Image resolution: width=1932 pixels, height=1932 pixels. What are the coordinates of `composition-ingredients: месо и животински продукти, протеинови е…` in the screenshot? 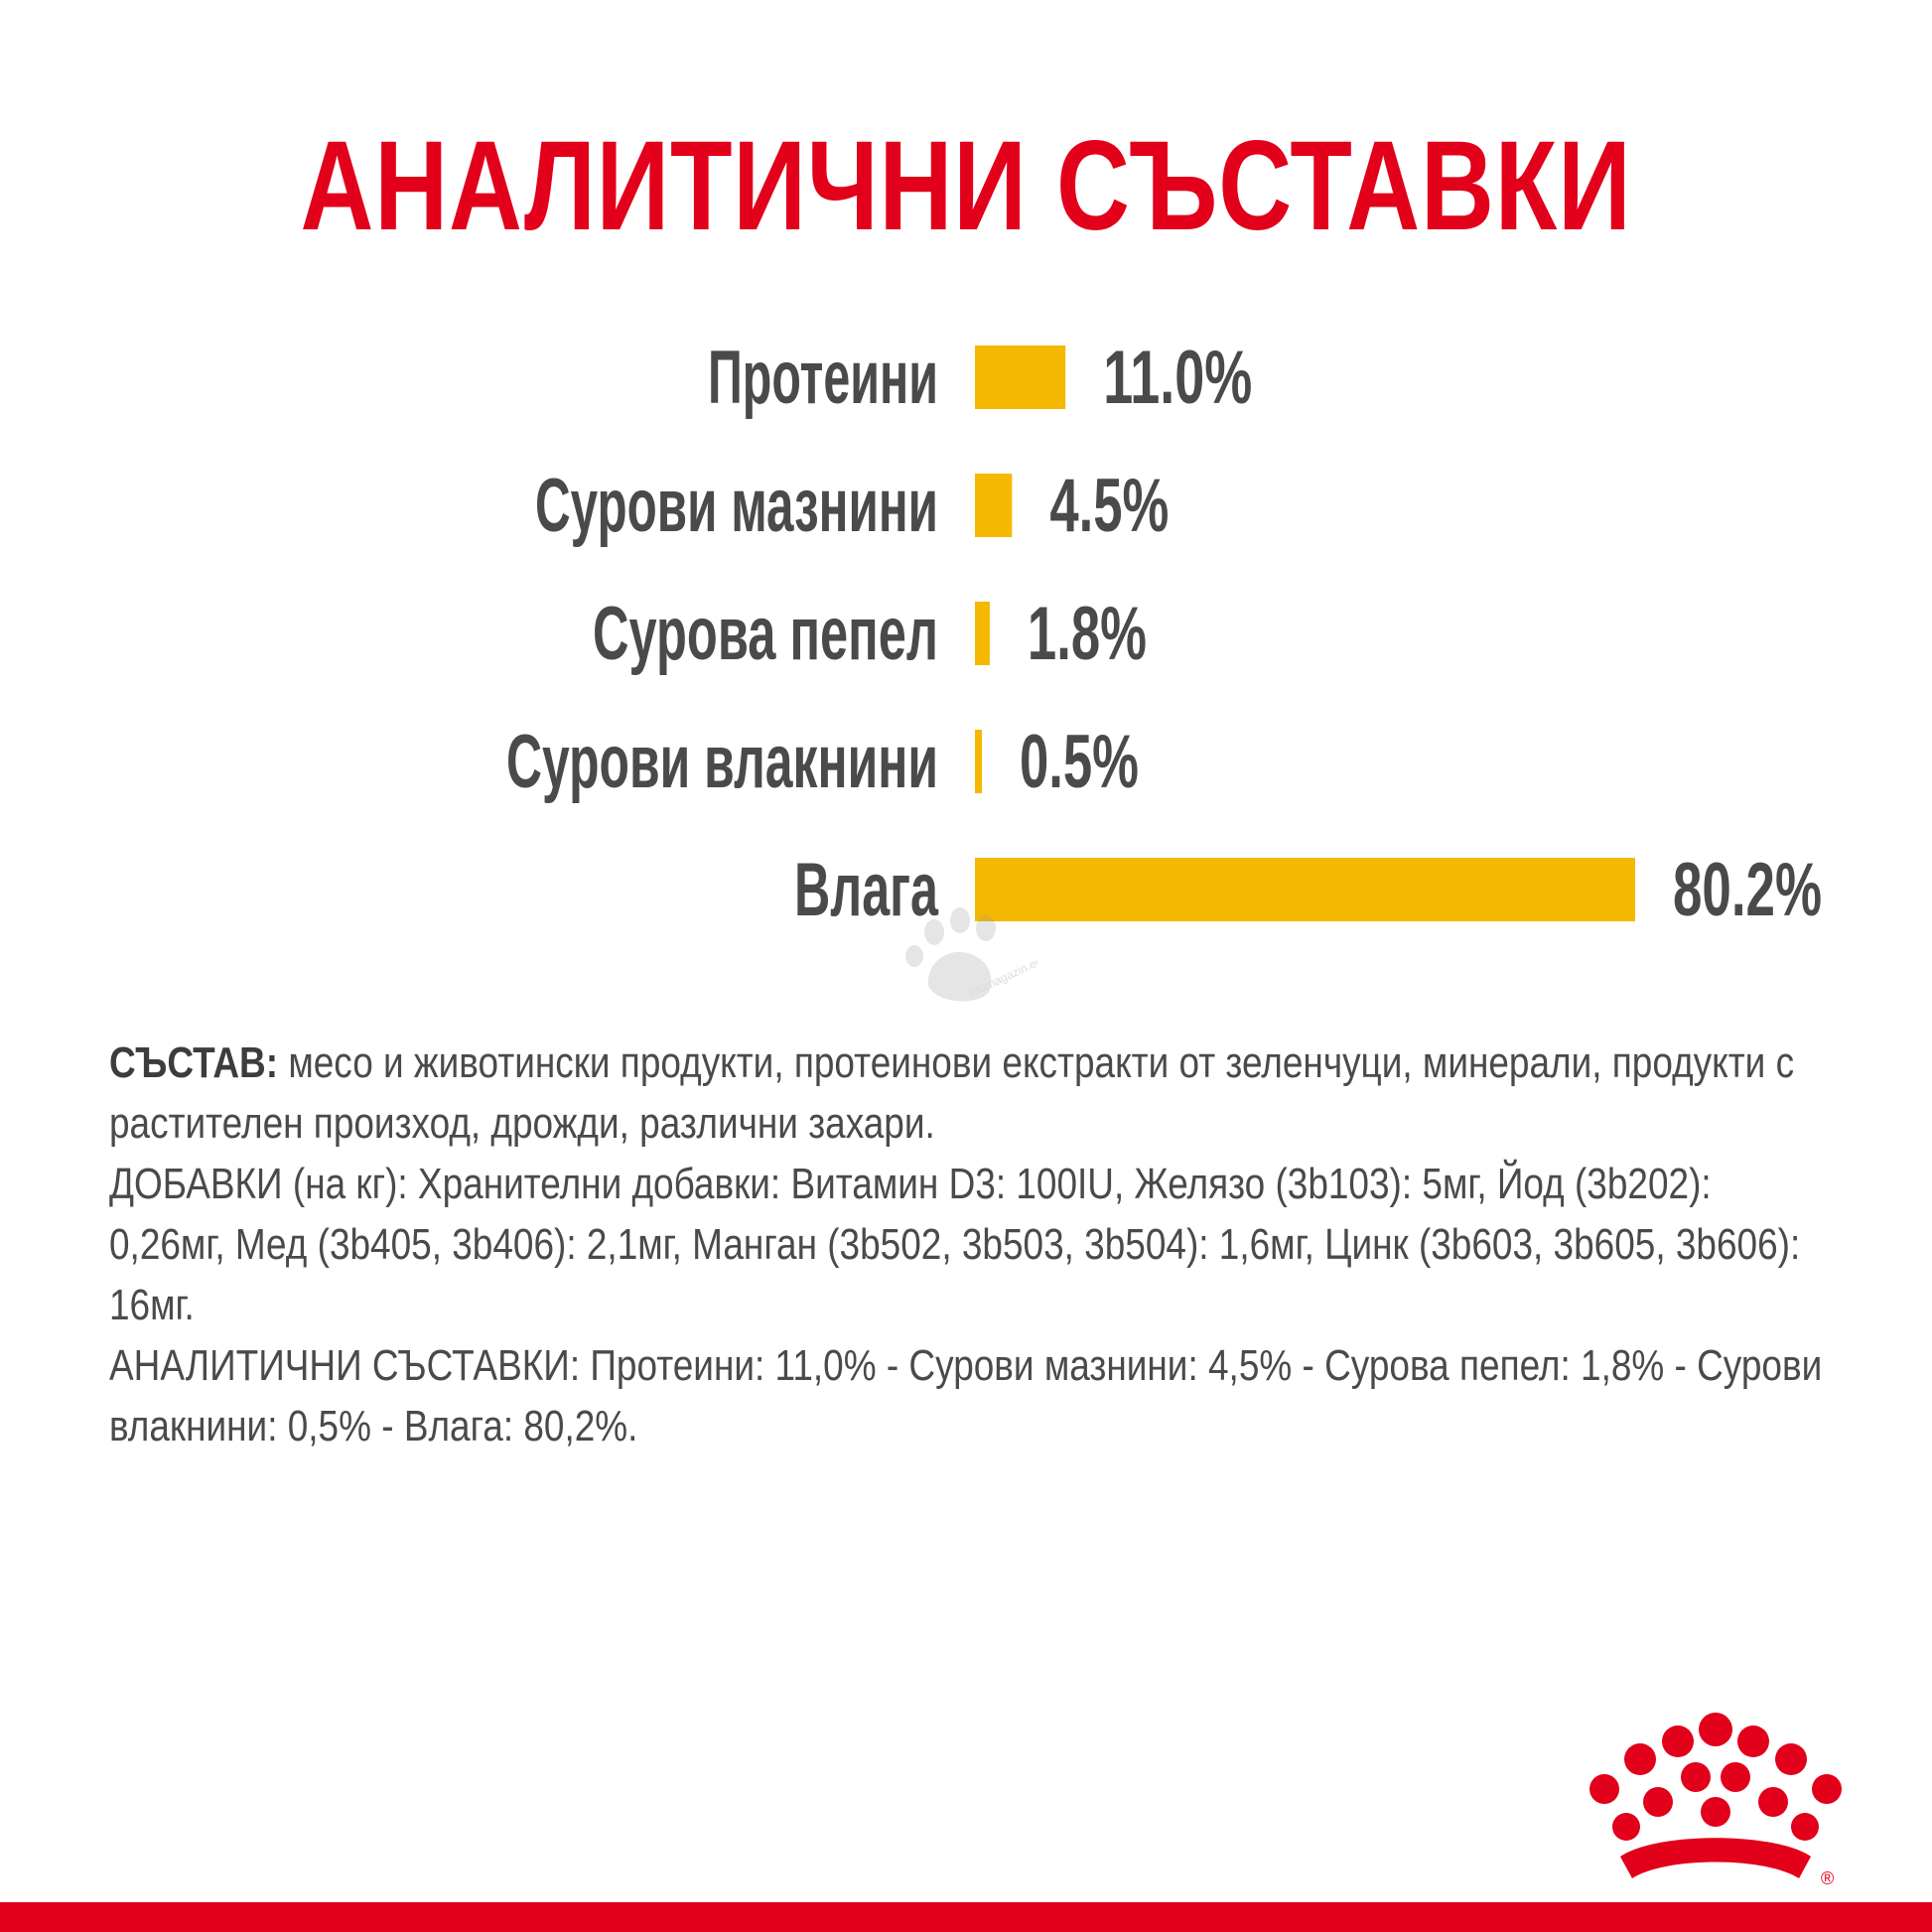 It's located at (952, 1093).